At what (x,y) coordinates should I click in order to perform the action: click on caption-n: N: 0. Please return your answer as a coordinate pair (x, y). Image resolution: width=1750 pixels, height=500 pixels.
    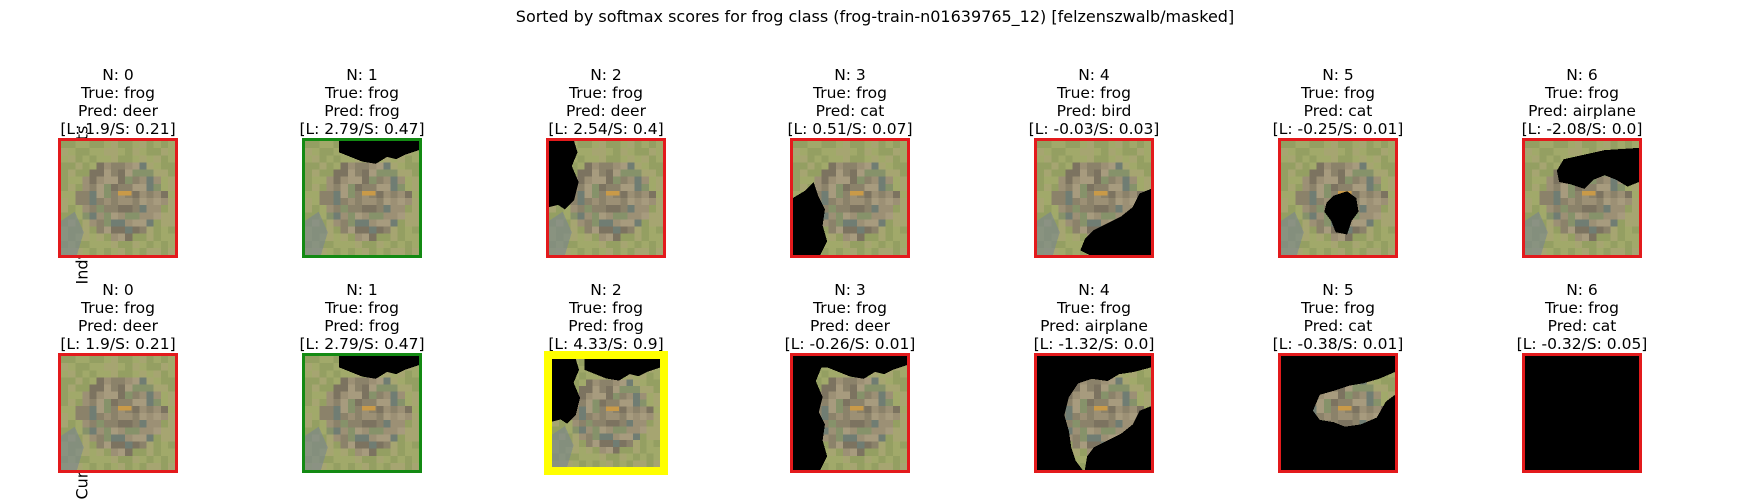
    Looking at the image, I should click on (118, 75).